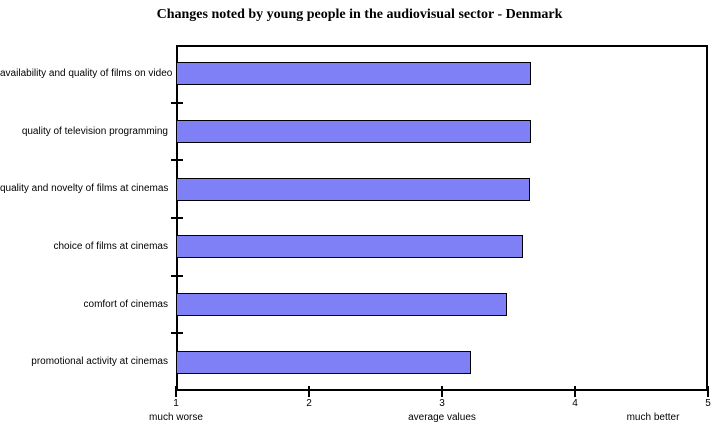 This screenshot has height=436, width=719. I want to click on x-axis-annotation: average values, so click(442, 417).